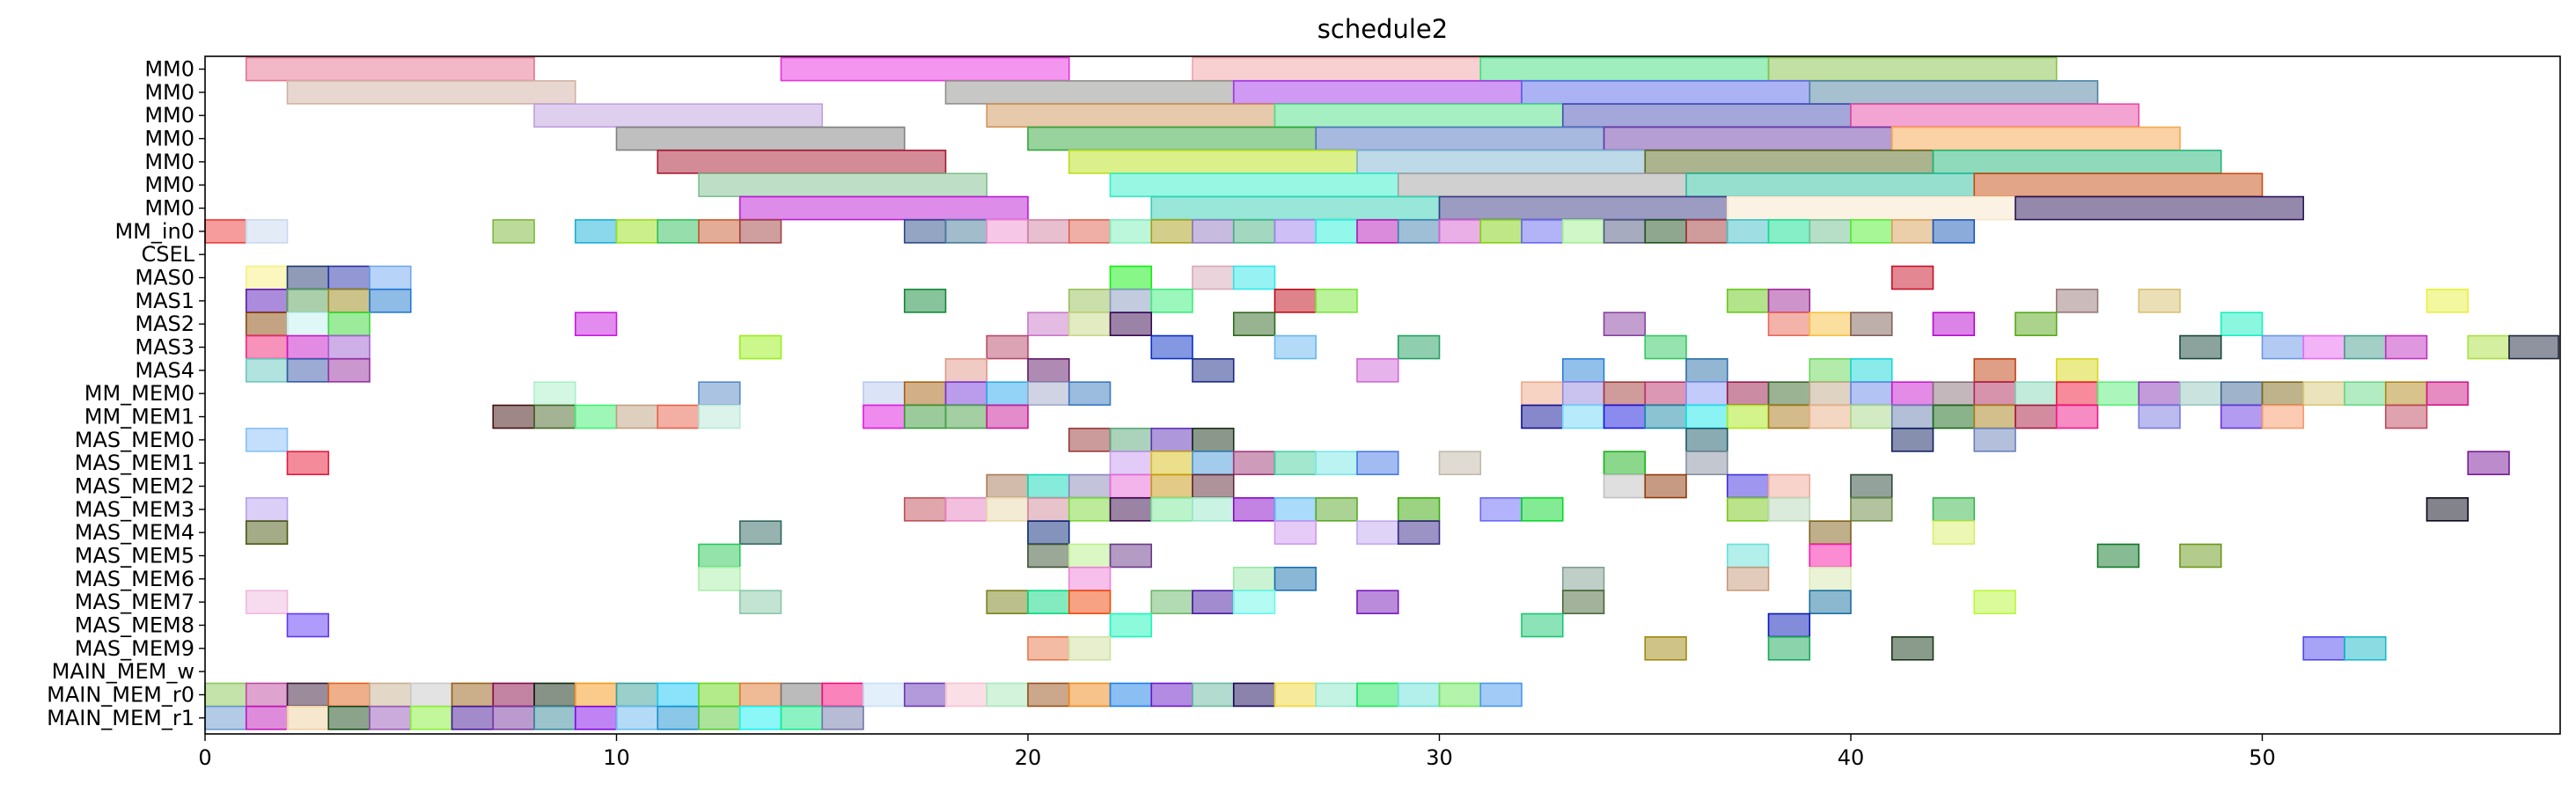 The height and width of the screenshot is (792, 2576). What do you see at coordinates (2262, 758) in the screenshot?
I see `x-tick-label: 50` at bounding box center [2262, 758].